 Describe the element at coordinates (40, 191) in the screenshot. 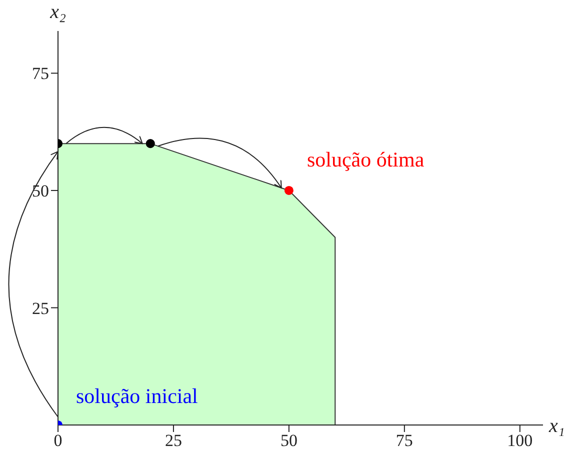

I see `y-tick-label: 50` at that location.